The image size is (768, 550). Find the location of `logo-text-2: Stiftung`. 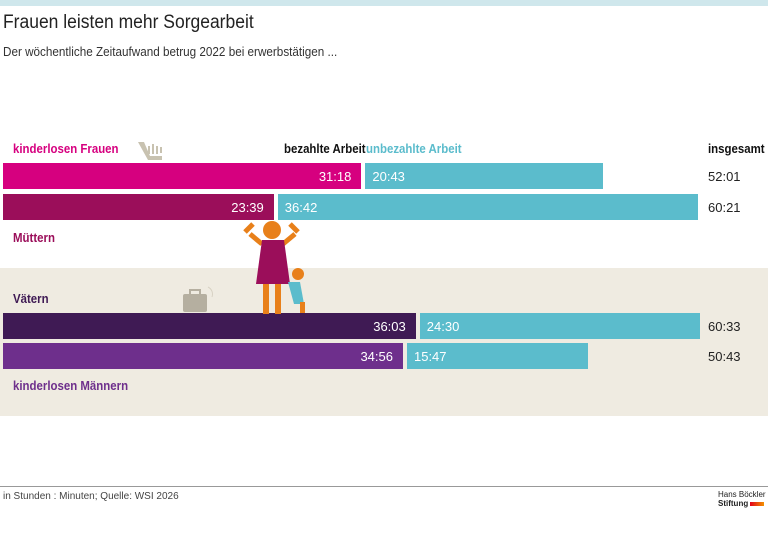

logo-text-2: Stiftung is located at coordinates (742, 503).